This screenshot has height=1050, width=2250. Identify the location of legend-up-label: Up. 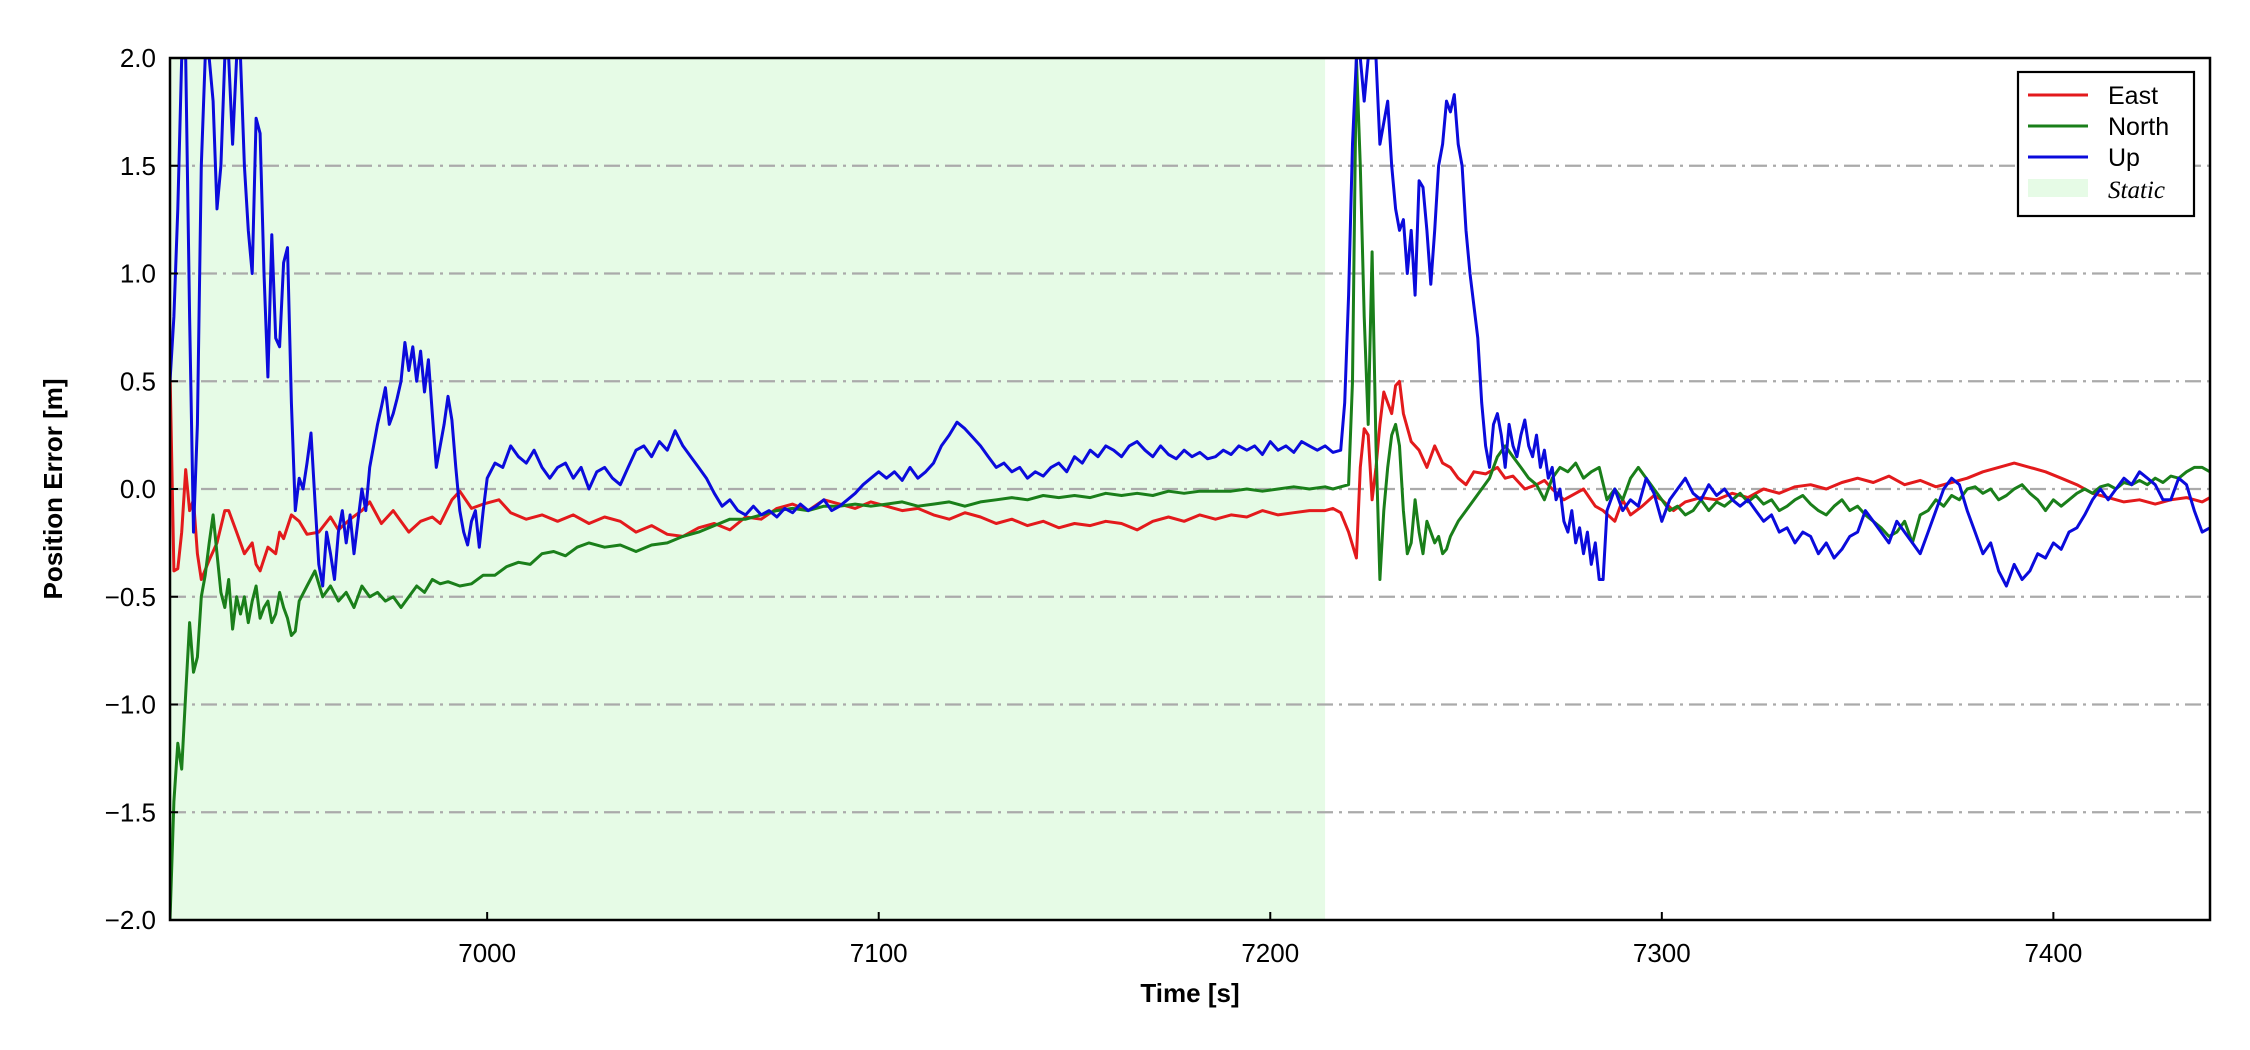
(2124, 158).